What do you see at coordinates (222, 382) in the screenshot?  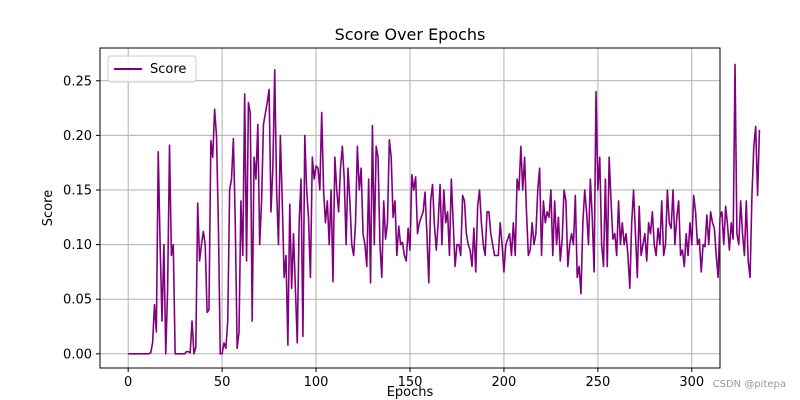 I see `x-tick-label: 50` at bounding box center [222, 382].